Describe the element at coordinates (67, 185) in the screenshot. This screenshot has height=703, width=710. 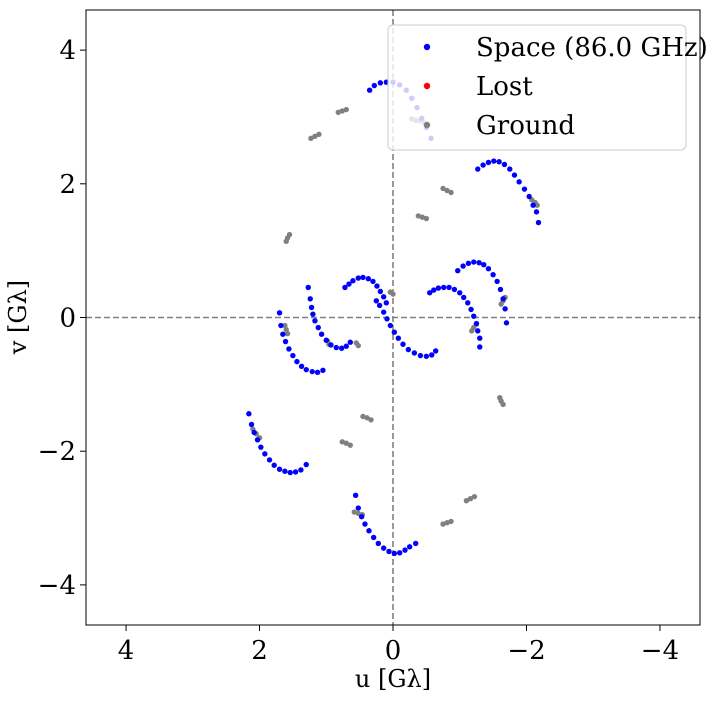
I see `y-tick-label-3: 2` at that location.